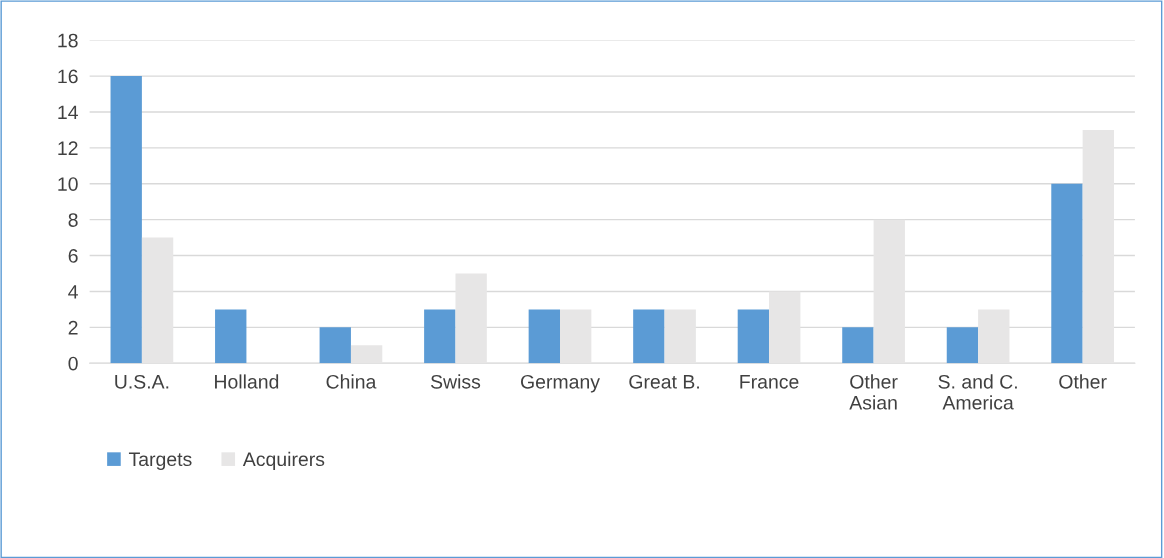 The height and width of the screenshot is (558, 1164). I want to click on x-tick-label: Swiss, so click(455, 381).